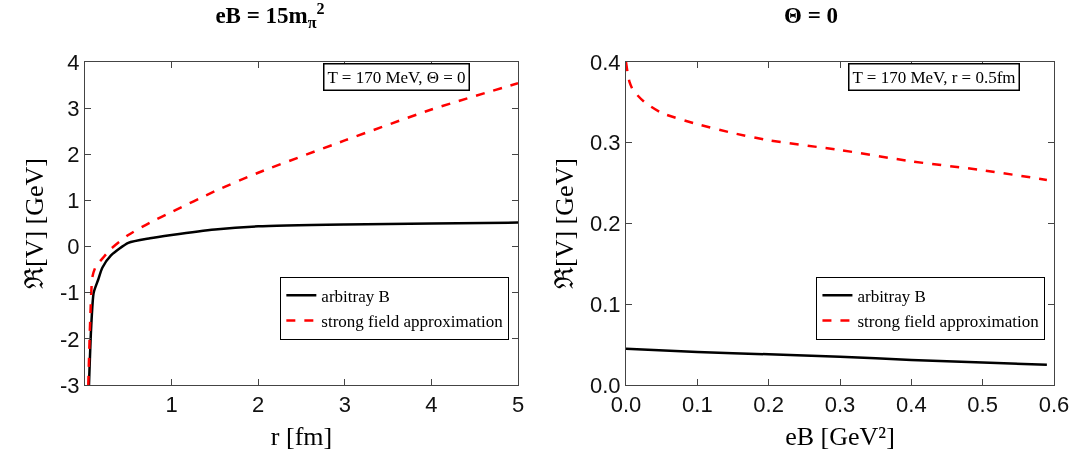 The height and width of the screenshot is (470, 1081). What do you see at coordinates (1054, 405) in the screenshot?
I see `x-tick-label: 0.6` at bounding box center [1054, 405].